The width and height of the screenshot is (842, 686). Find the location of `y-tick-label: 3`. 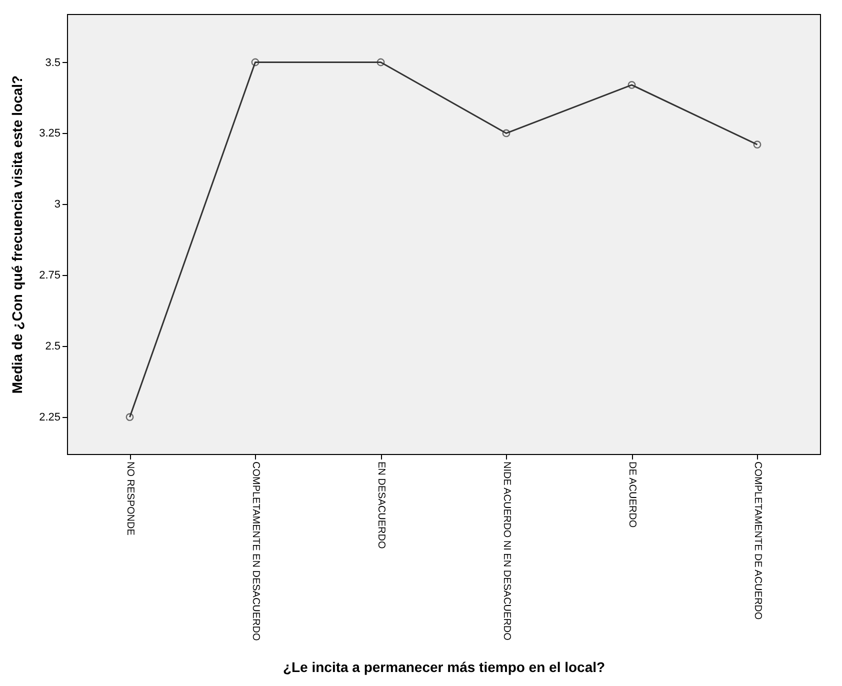

y-tick-label: 3 is located at coordinates (57, 204).